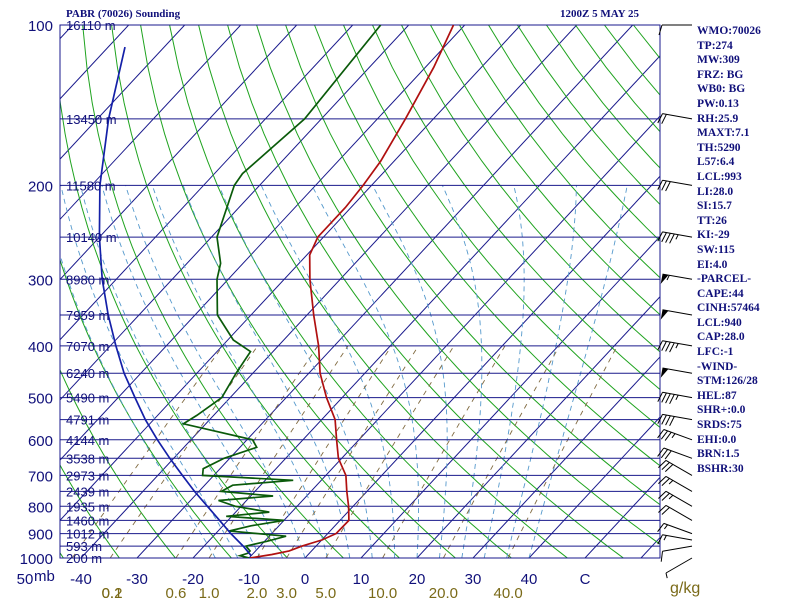  I want to click on chart-datetime: 1200Z 5 MAY 25, so click(599, 14).